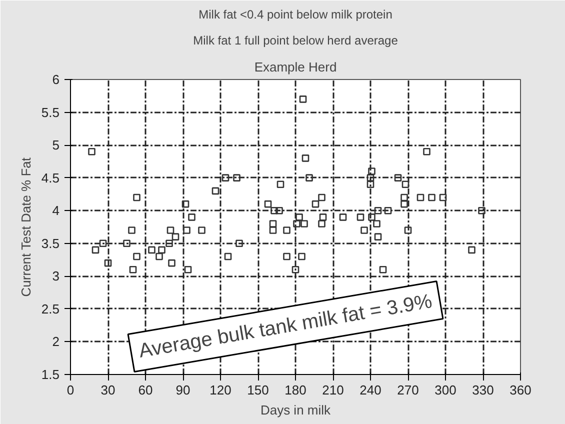 This screenshot has width=565, height=424. I want to click on x-tick-label: 240, so click(371, 390).